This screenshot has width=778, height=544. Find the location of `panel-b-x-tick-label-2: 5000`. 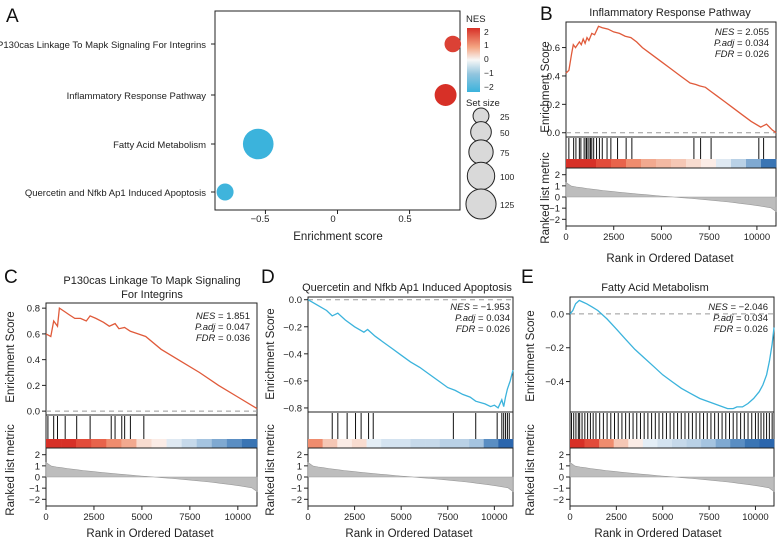

panel-b-x-tick-label-2: 5000 is located at coordinates (661, 237).